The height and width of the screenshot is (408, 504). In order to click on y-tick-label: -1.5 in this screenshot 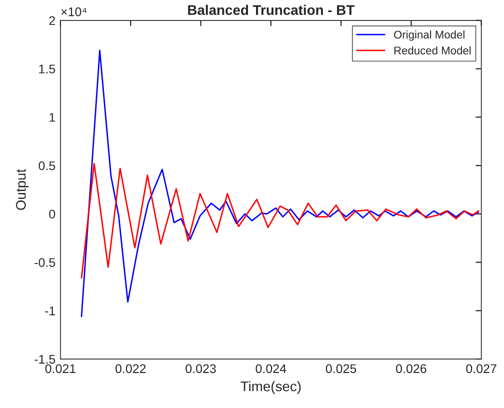, I will do `click(45, 359)`.